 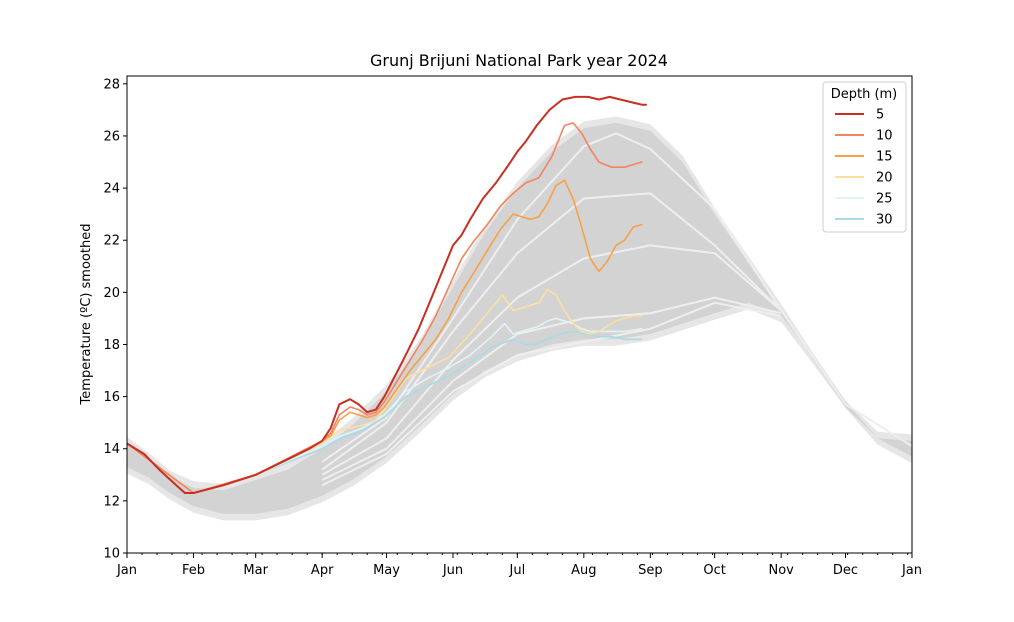 What do you see at coordinates (255, 570) in the screenshot?
I see `x-tick-label: Mar` at bounding box center [255, 570].